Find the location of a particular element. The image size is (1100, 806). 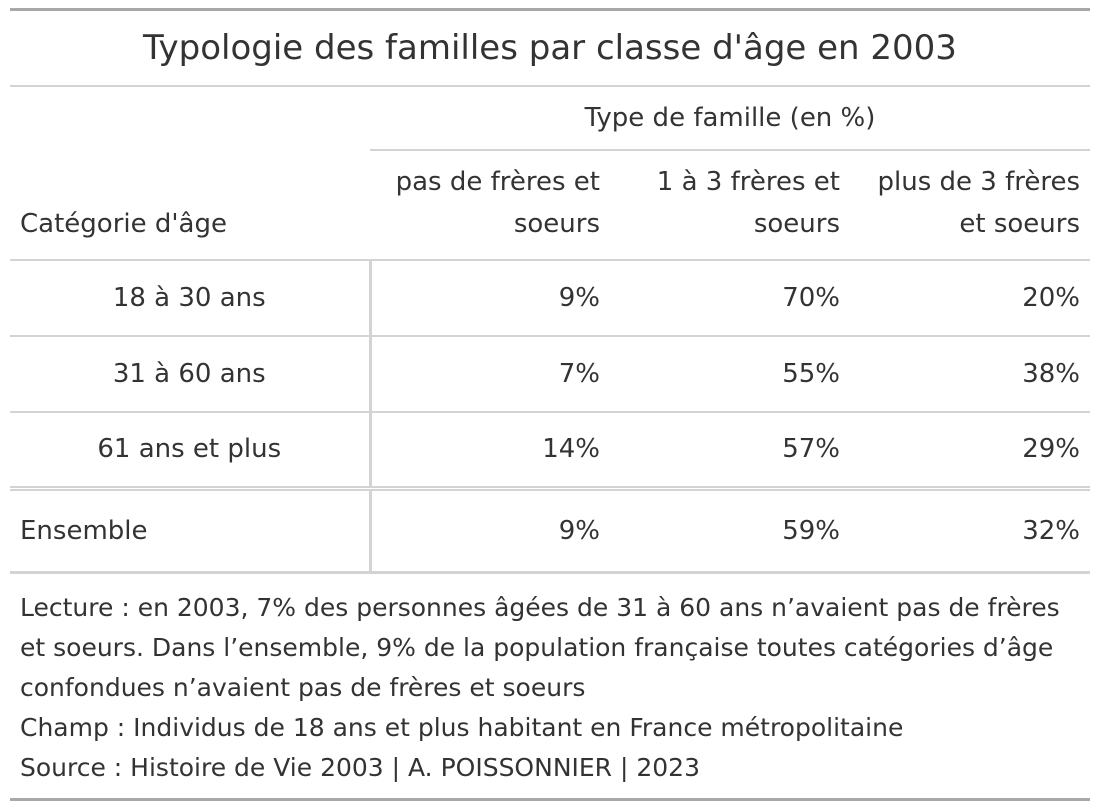

summary-cell: 59% is located at coordinates (730, 531).